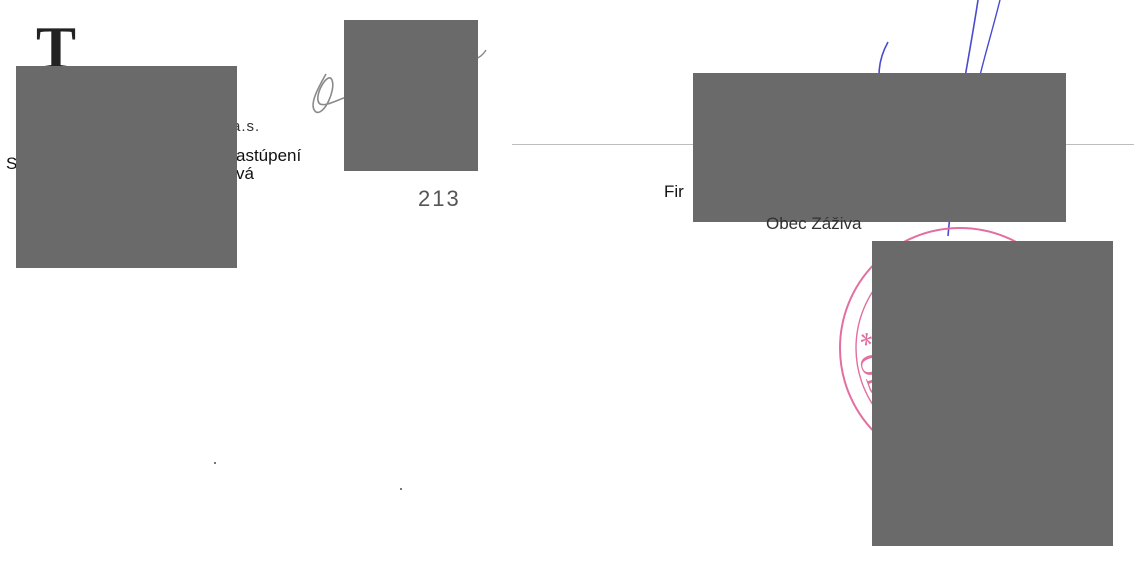 This screenshot has width=1134, height=563. Describe the element at coordinates (674, 191) in the screenshot. I see `right-party-line-fragment: Fir` at that location.